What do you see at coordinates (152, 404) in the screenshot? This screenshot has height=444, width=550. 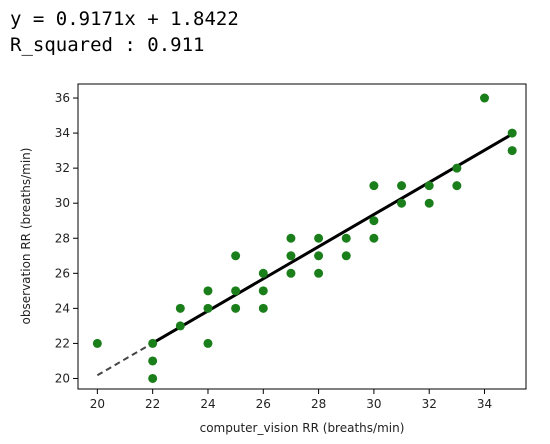 I see `x-tick-label: 22` at bounding box center [152, 404].